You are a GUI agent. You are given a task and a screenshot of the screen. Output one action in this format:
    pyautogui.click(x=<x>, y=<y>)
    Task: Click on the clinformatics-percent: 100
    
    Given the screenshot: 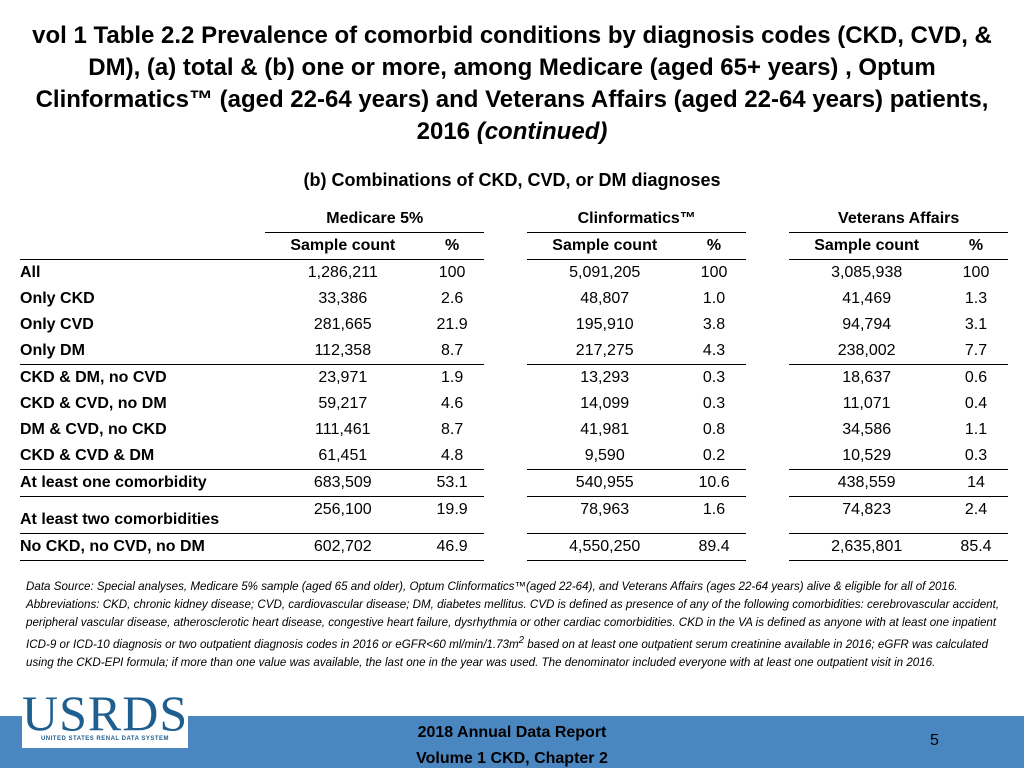 What is the action you would take?
    pyautogui.click(x=714, y=272)
    